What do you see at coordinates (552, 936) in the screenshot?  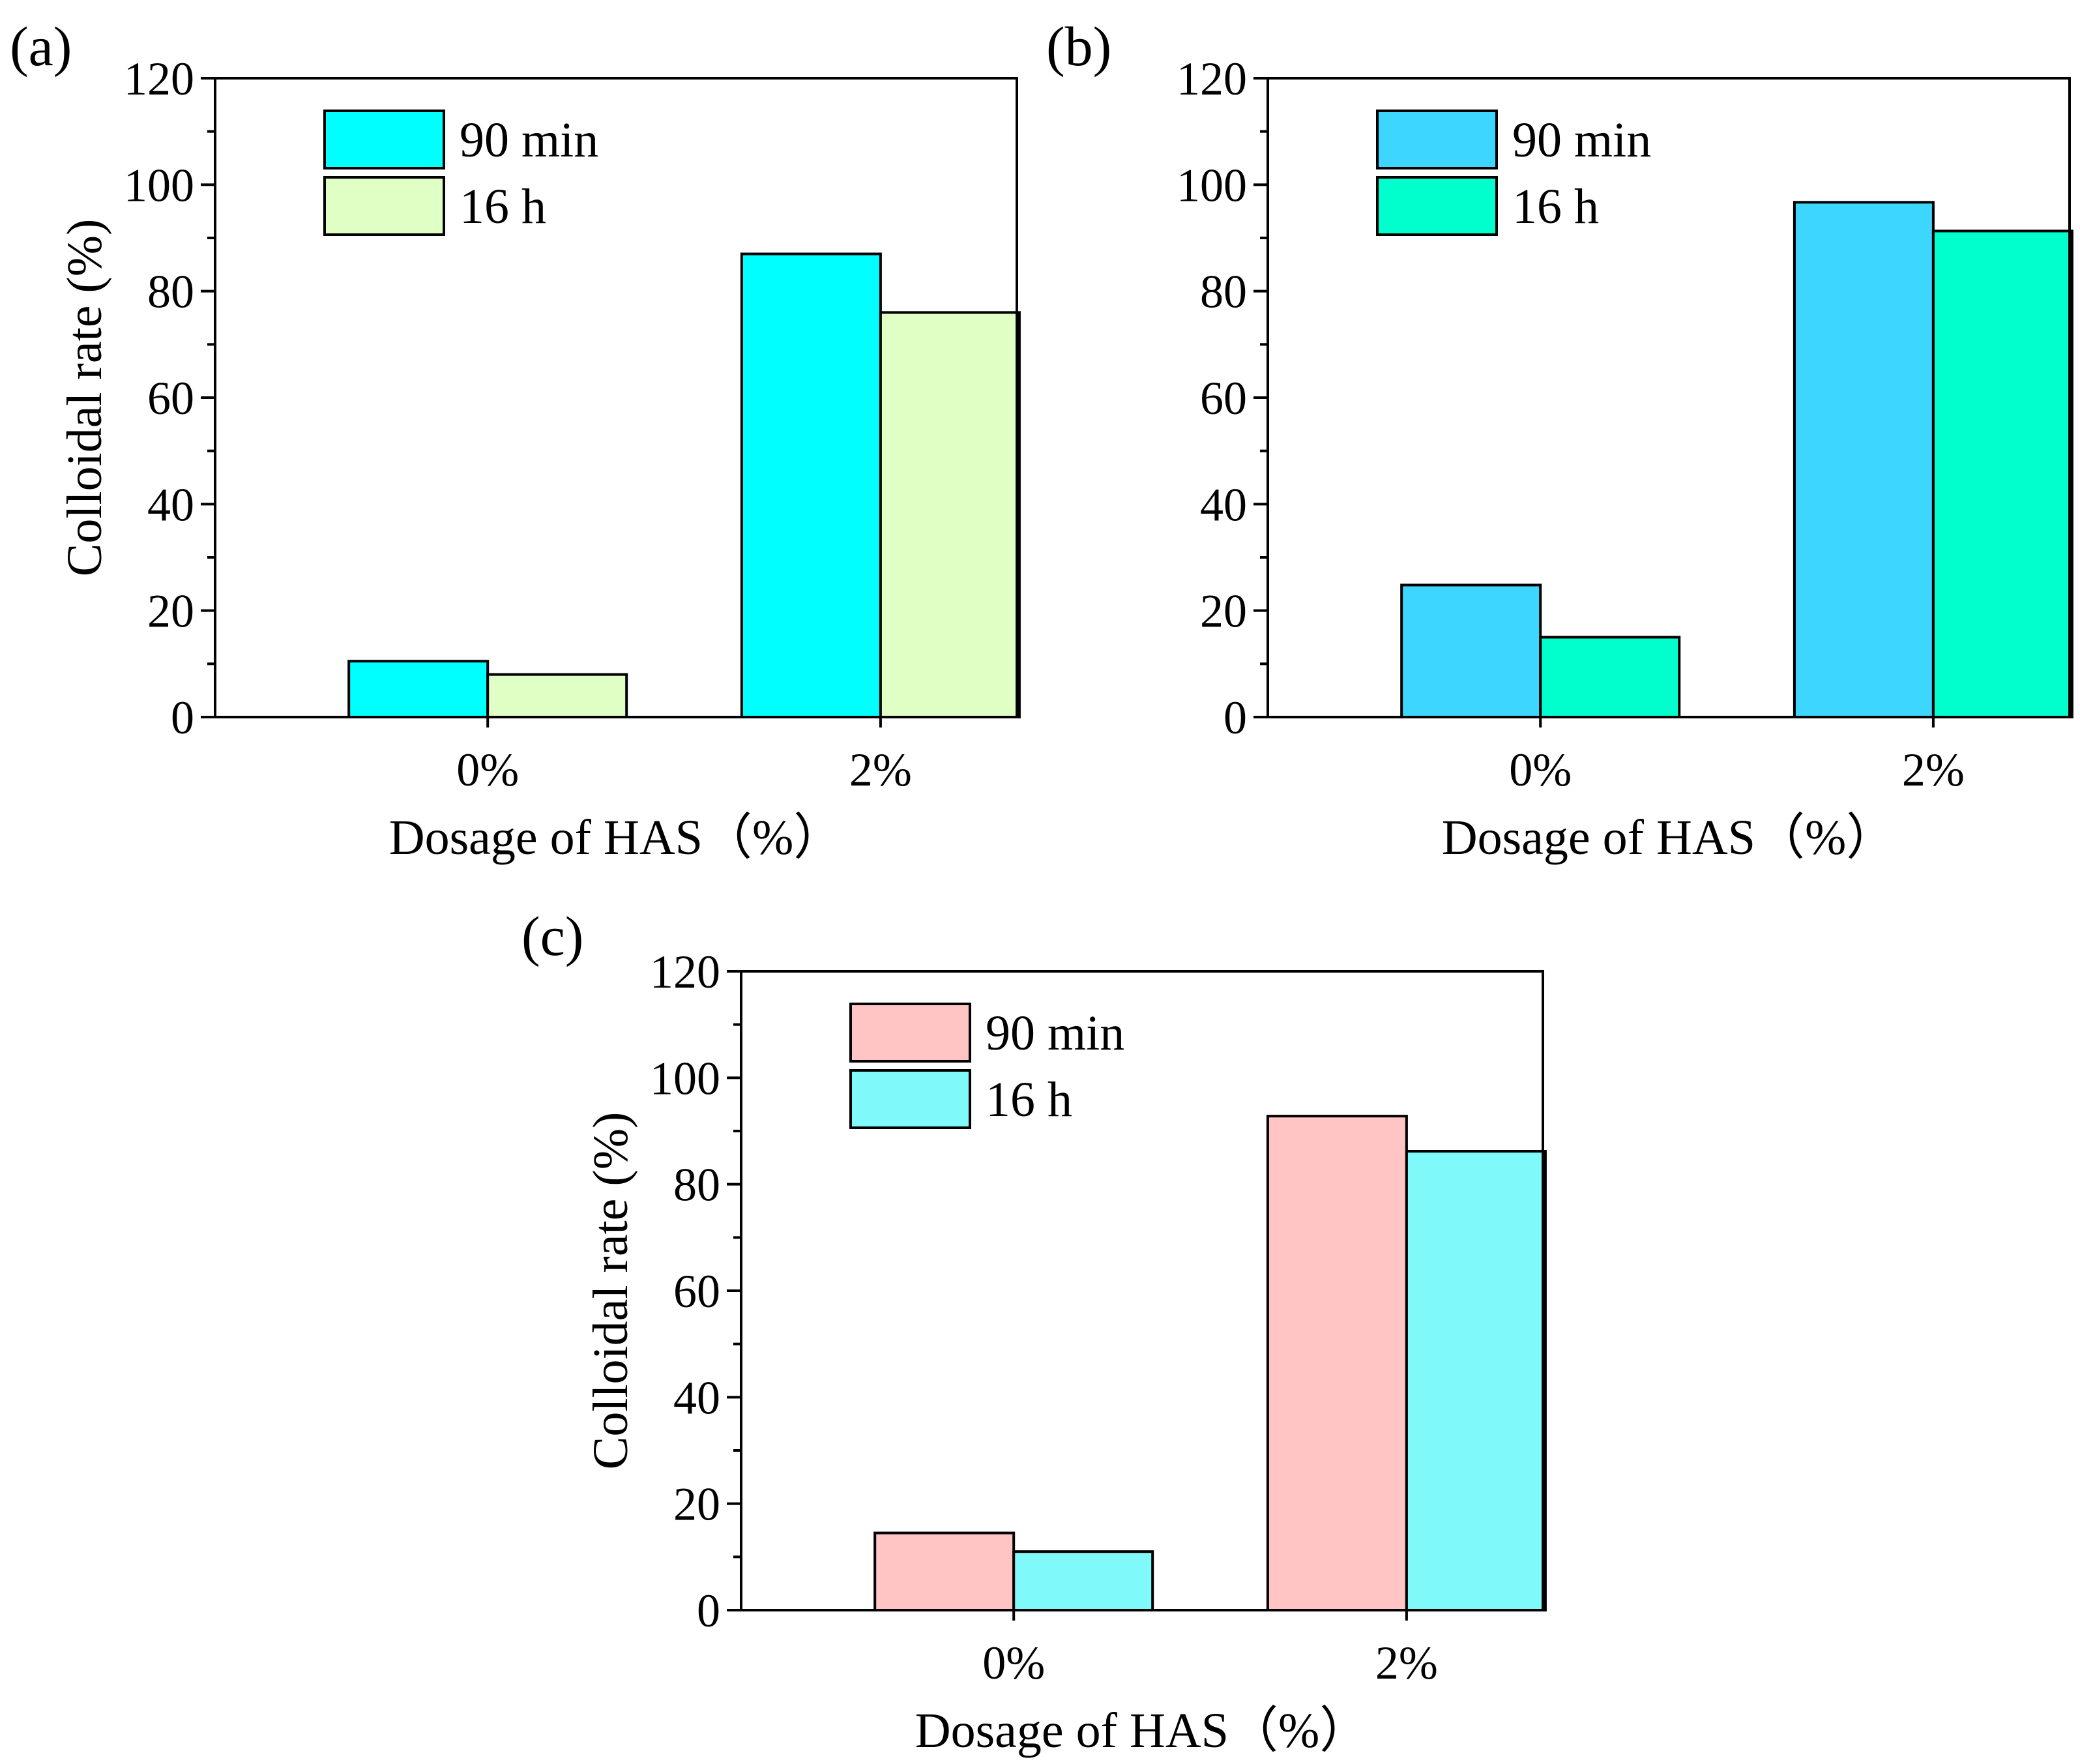 I see `panel-label: (c)` at bounding box center [552, 936].